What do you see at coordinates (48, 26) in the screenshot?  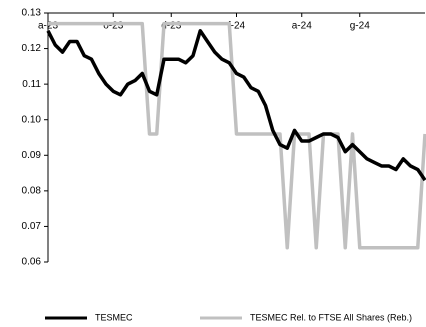 I see `x-tick-label: a-23` at bounding box center [48, 26].